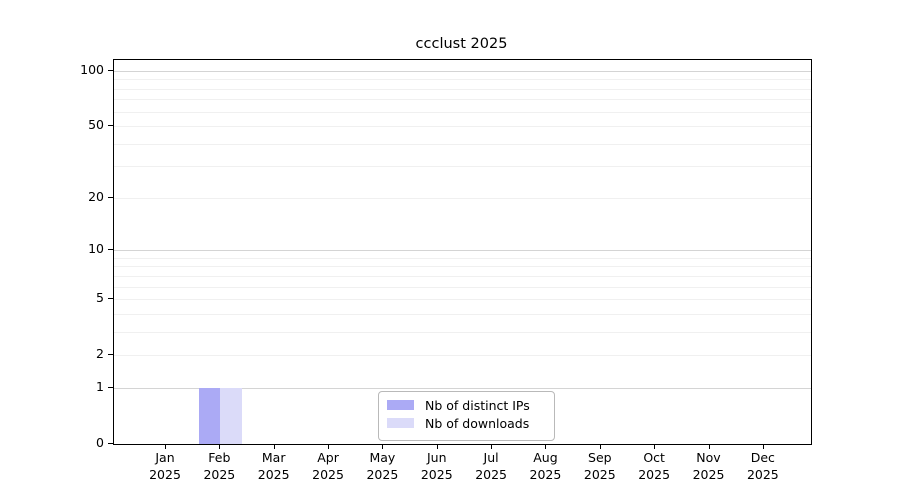 This screenshot has width=900, height=500. What do you see at coordinates (545, 466) in the screenshot?
I see `x-axis-tick-label: Aug 2025` at bounding box center [545, 466].